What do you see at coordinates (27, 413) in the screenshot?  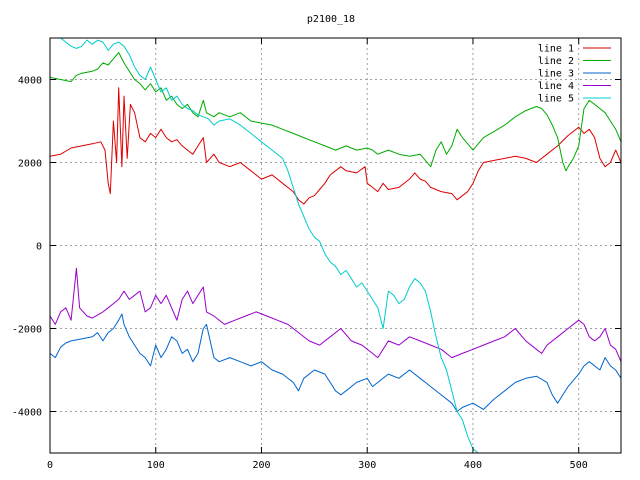 I see `y-tick-label-0: -4000` at bounding box center [27, 413].